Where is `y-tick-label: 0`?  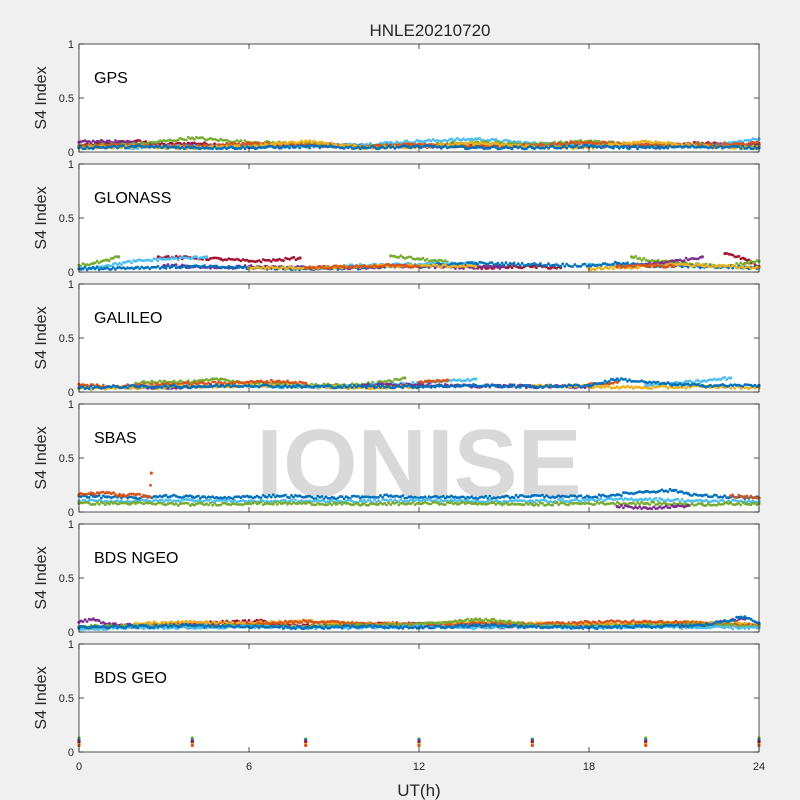
y-tick-label: 0 is located at coordinates (71, 153).